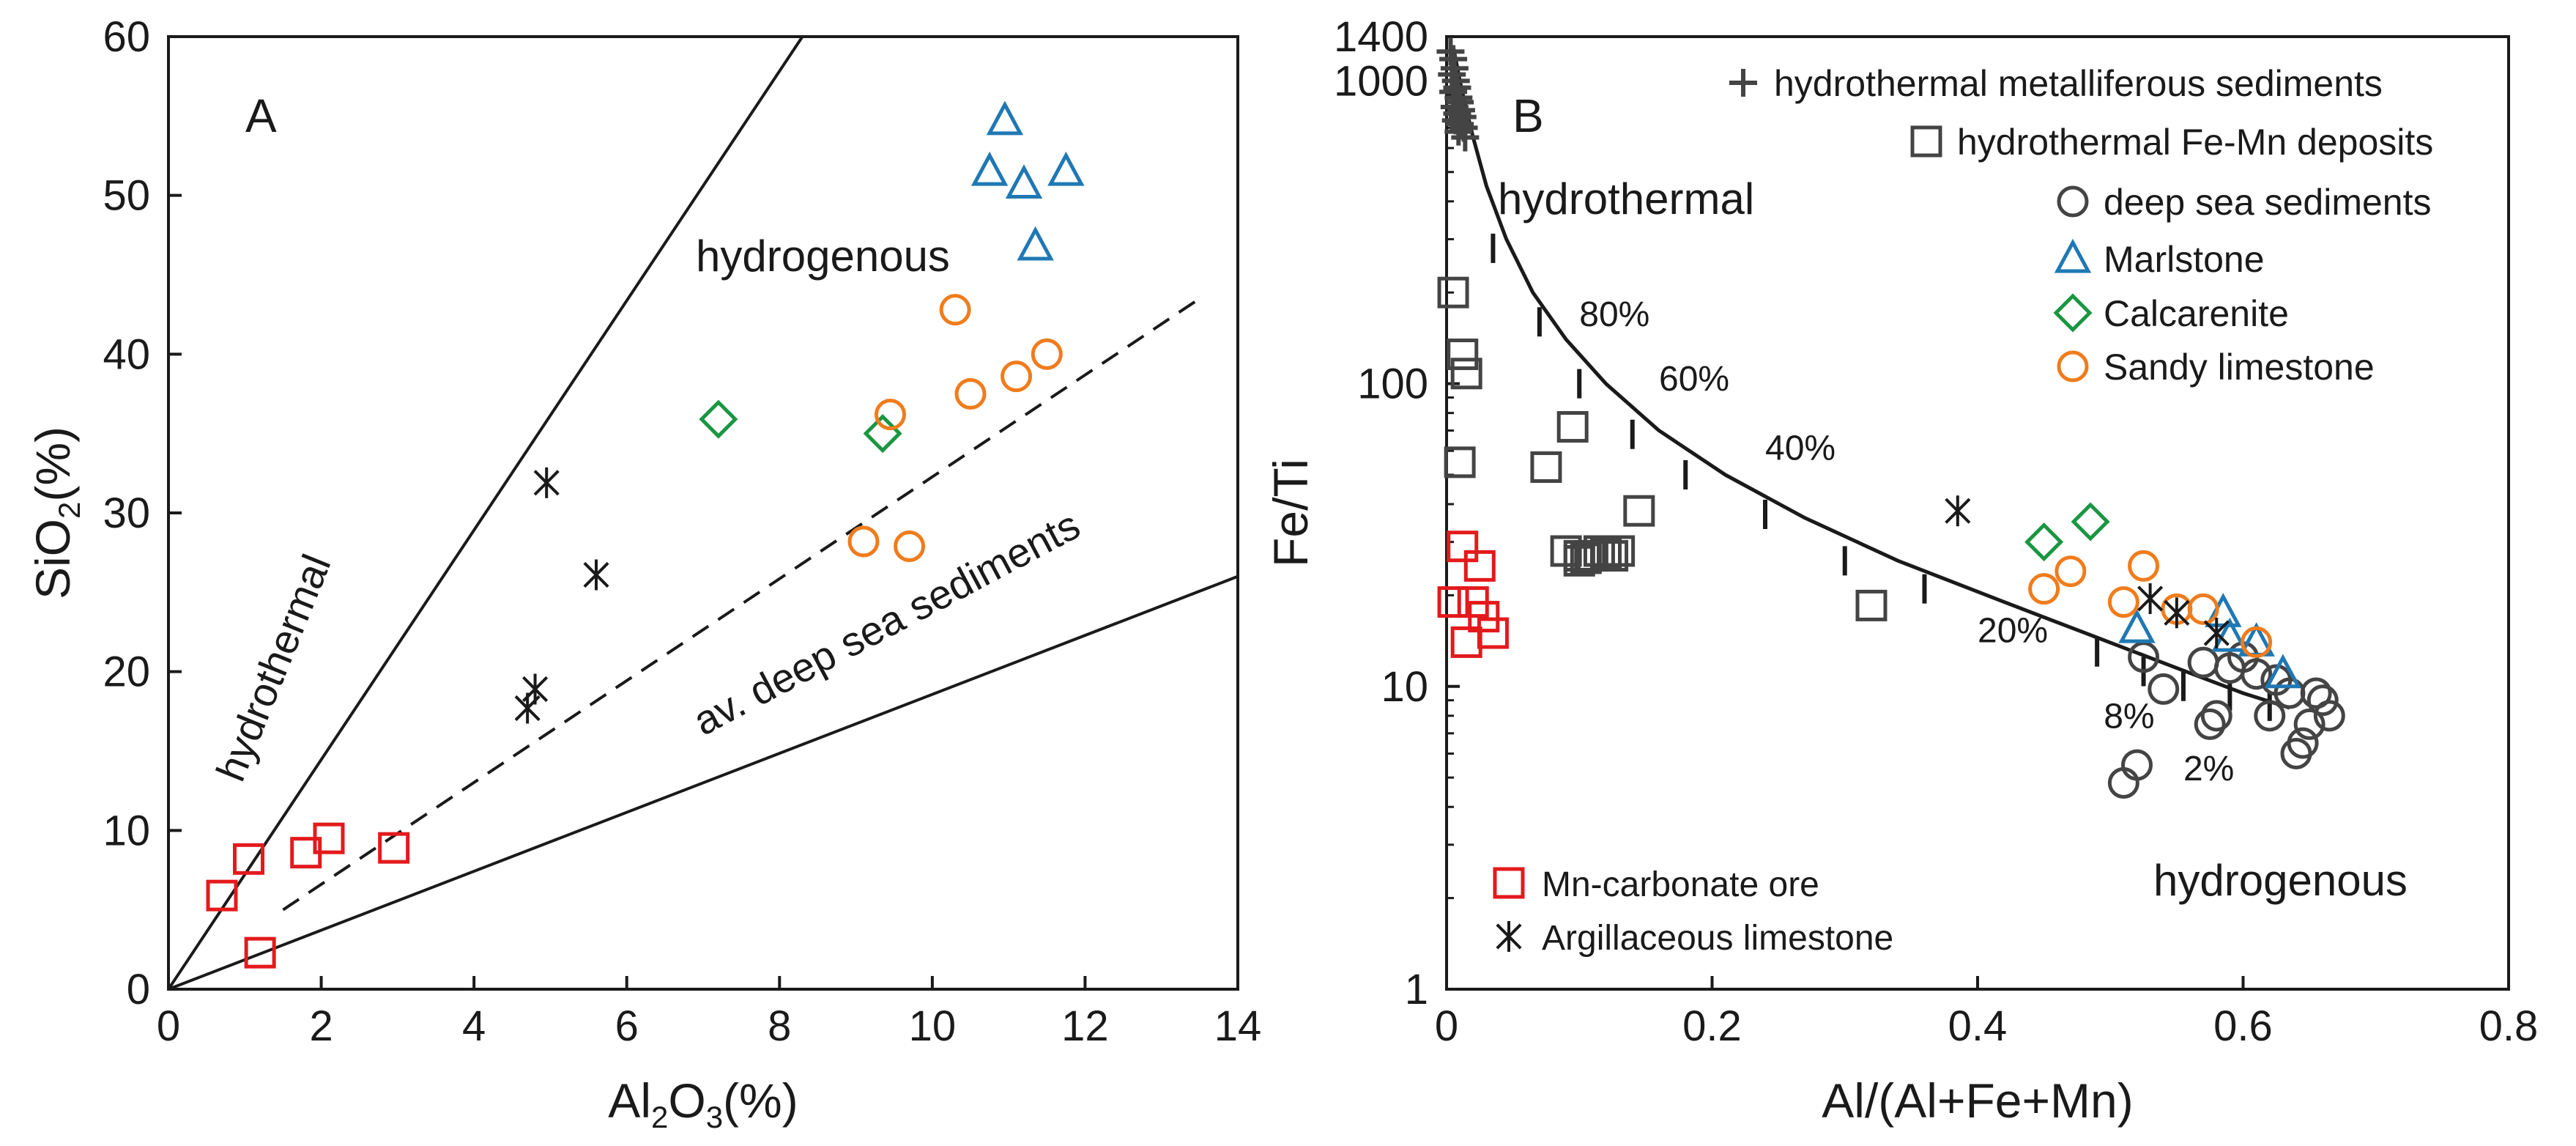 This screenshot has height=1146, width=2576. I want to click on region-label-hydrogenous-a: hydrogenous, so click(823, 256).